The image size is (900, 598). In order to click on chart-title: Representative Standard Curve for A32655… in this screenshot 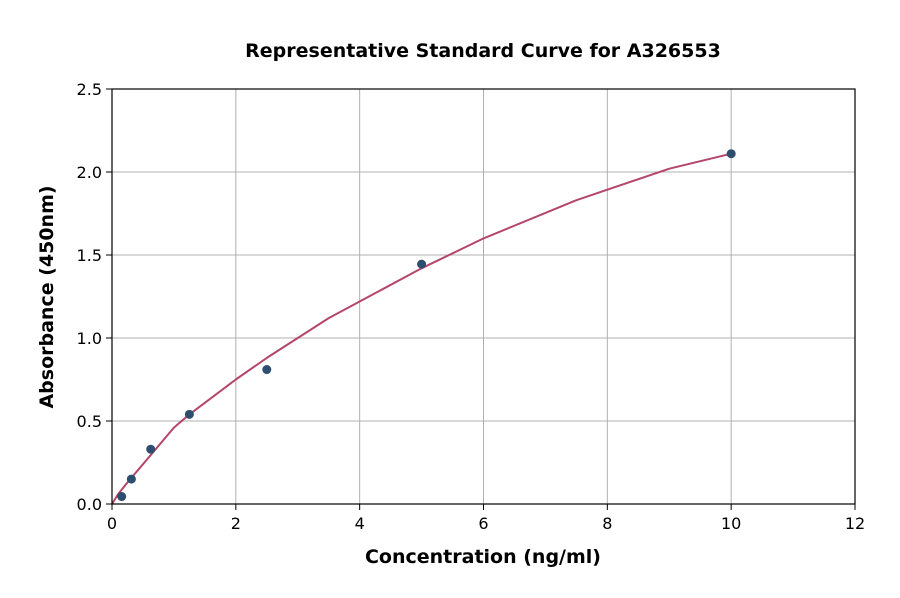, I will do `click(483, 51)`.